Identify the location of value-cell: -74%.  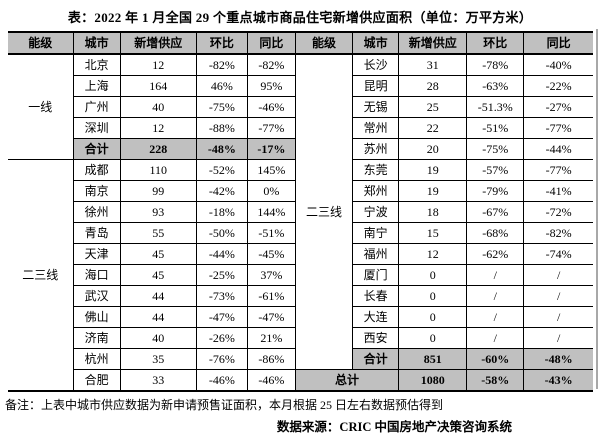
(558, 254).